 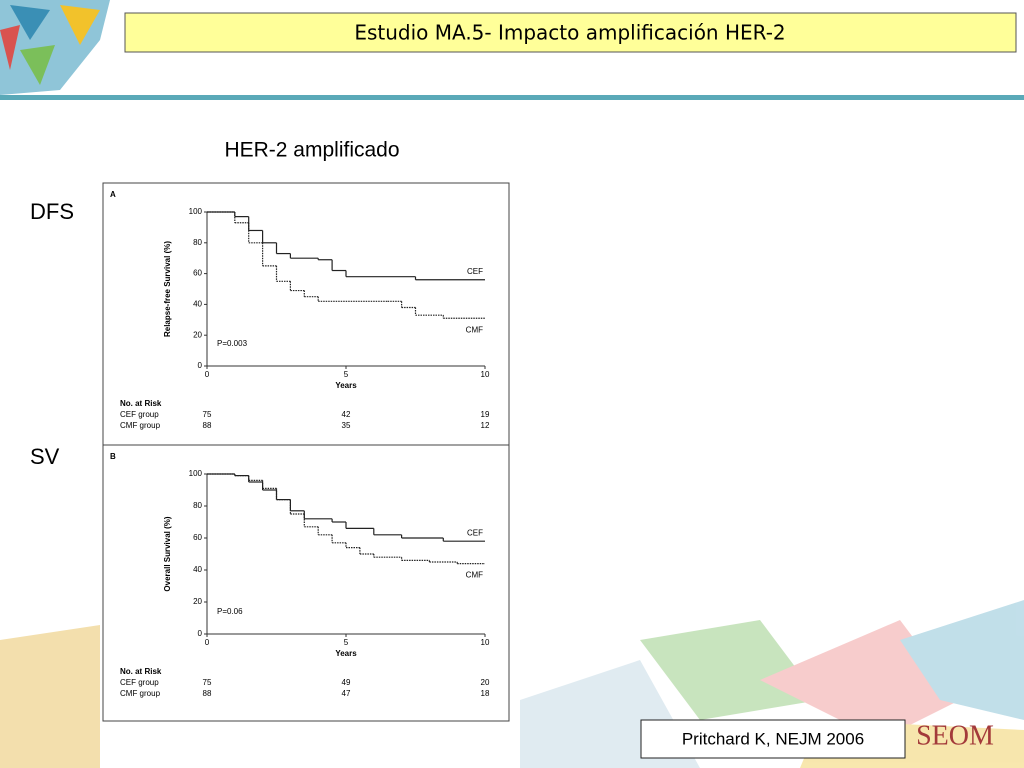 What do you see at coordinates (346, 425) in the screenshot?
I see `risk-count: 35` at bounding box center [346, 425].